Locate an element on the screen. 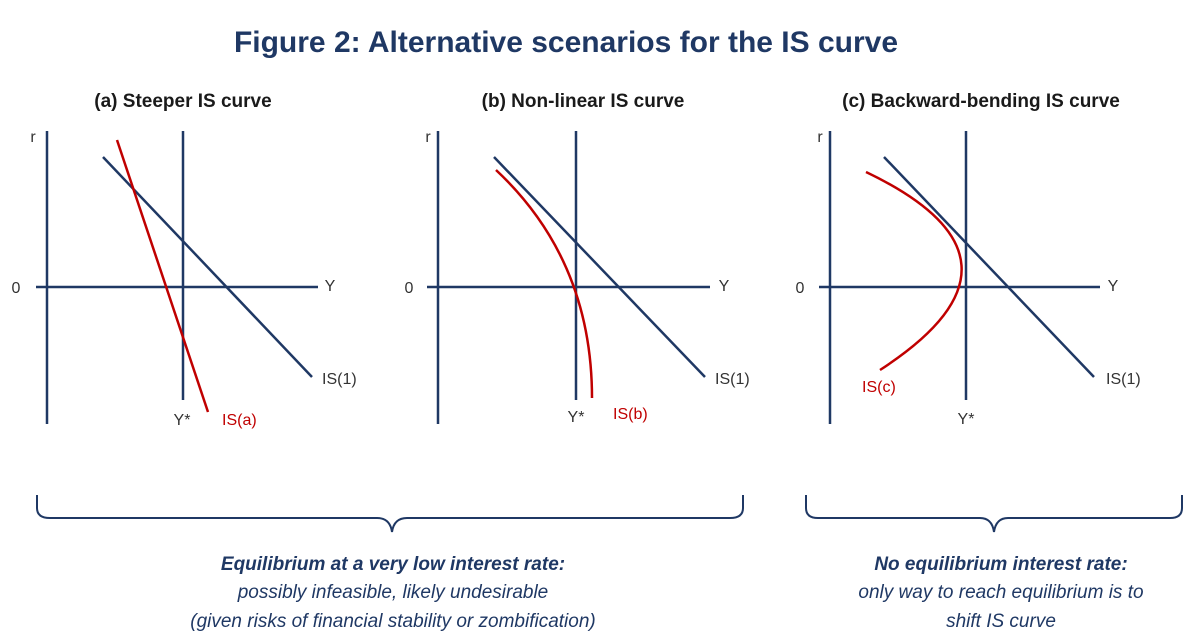 This screenshot has height=643, width=1200. left-brace is located at coordinates (390, 514).